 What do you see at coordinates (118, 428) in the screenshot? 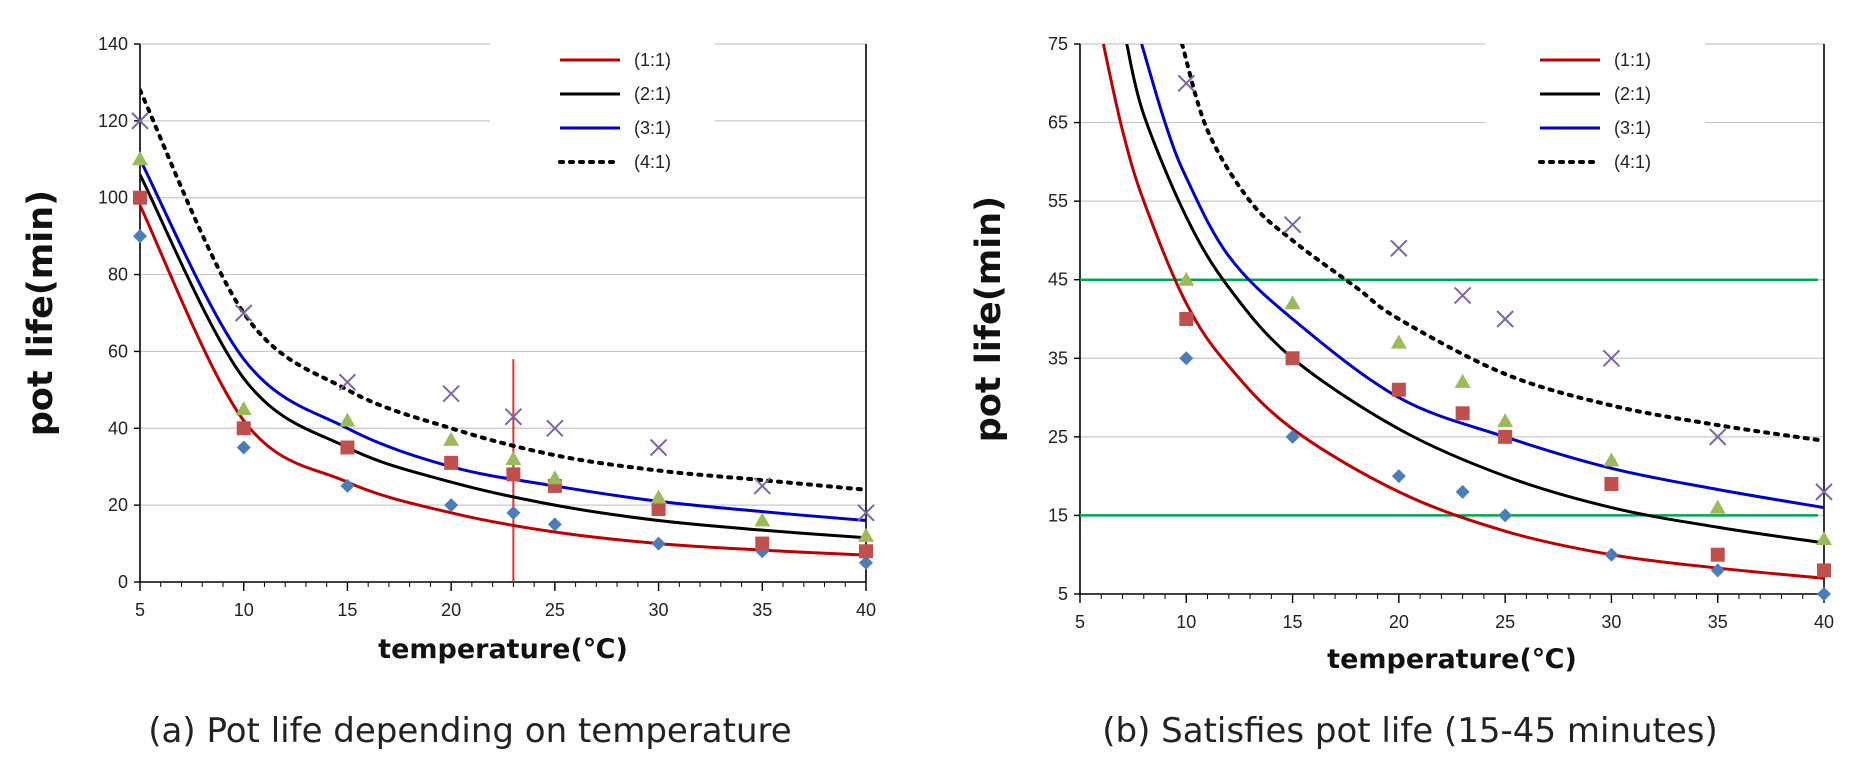
I see `y-tick-label: 40` at bounding box center [118, 428].